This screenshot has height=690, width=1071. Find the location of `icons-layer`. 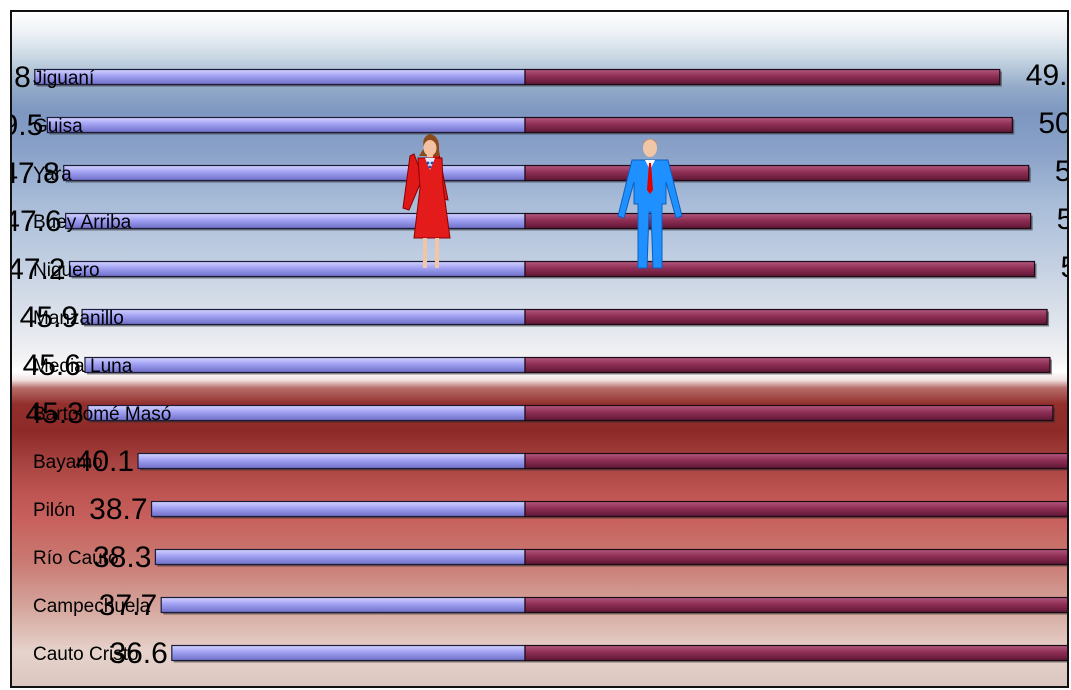

icons-layer is located at coordinates (542, 201).